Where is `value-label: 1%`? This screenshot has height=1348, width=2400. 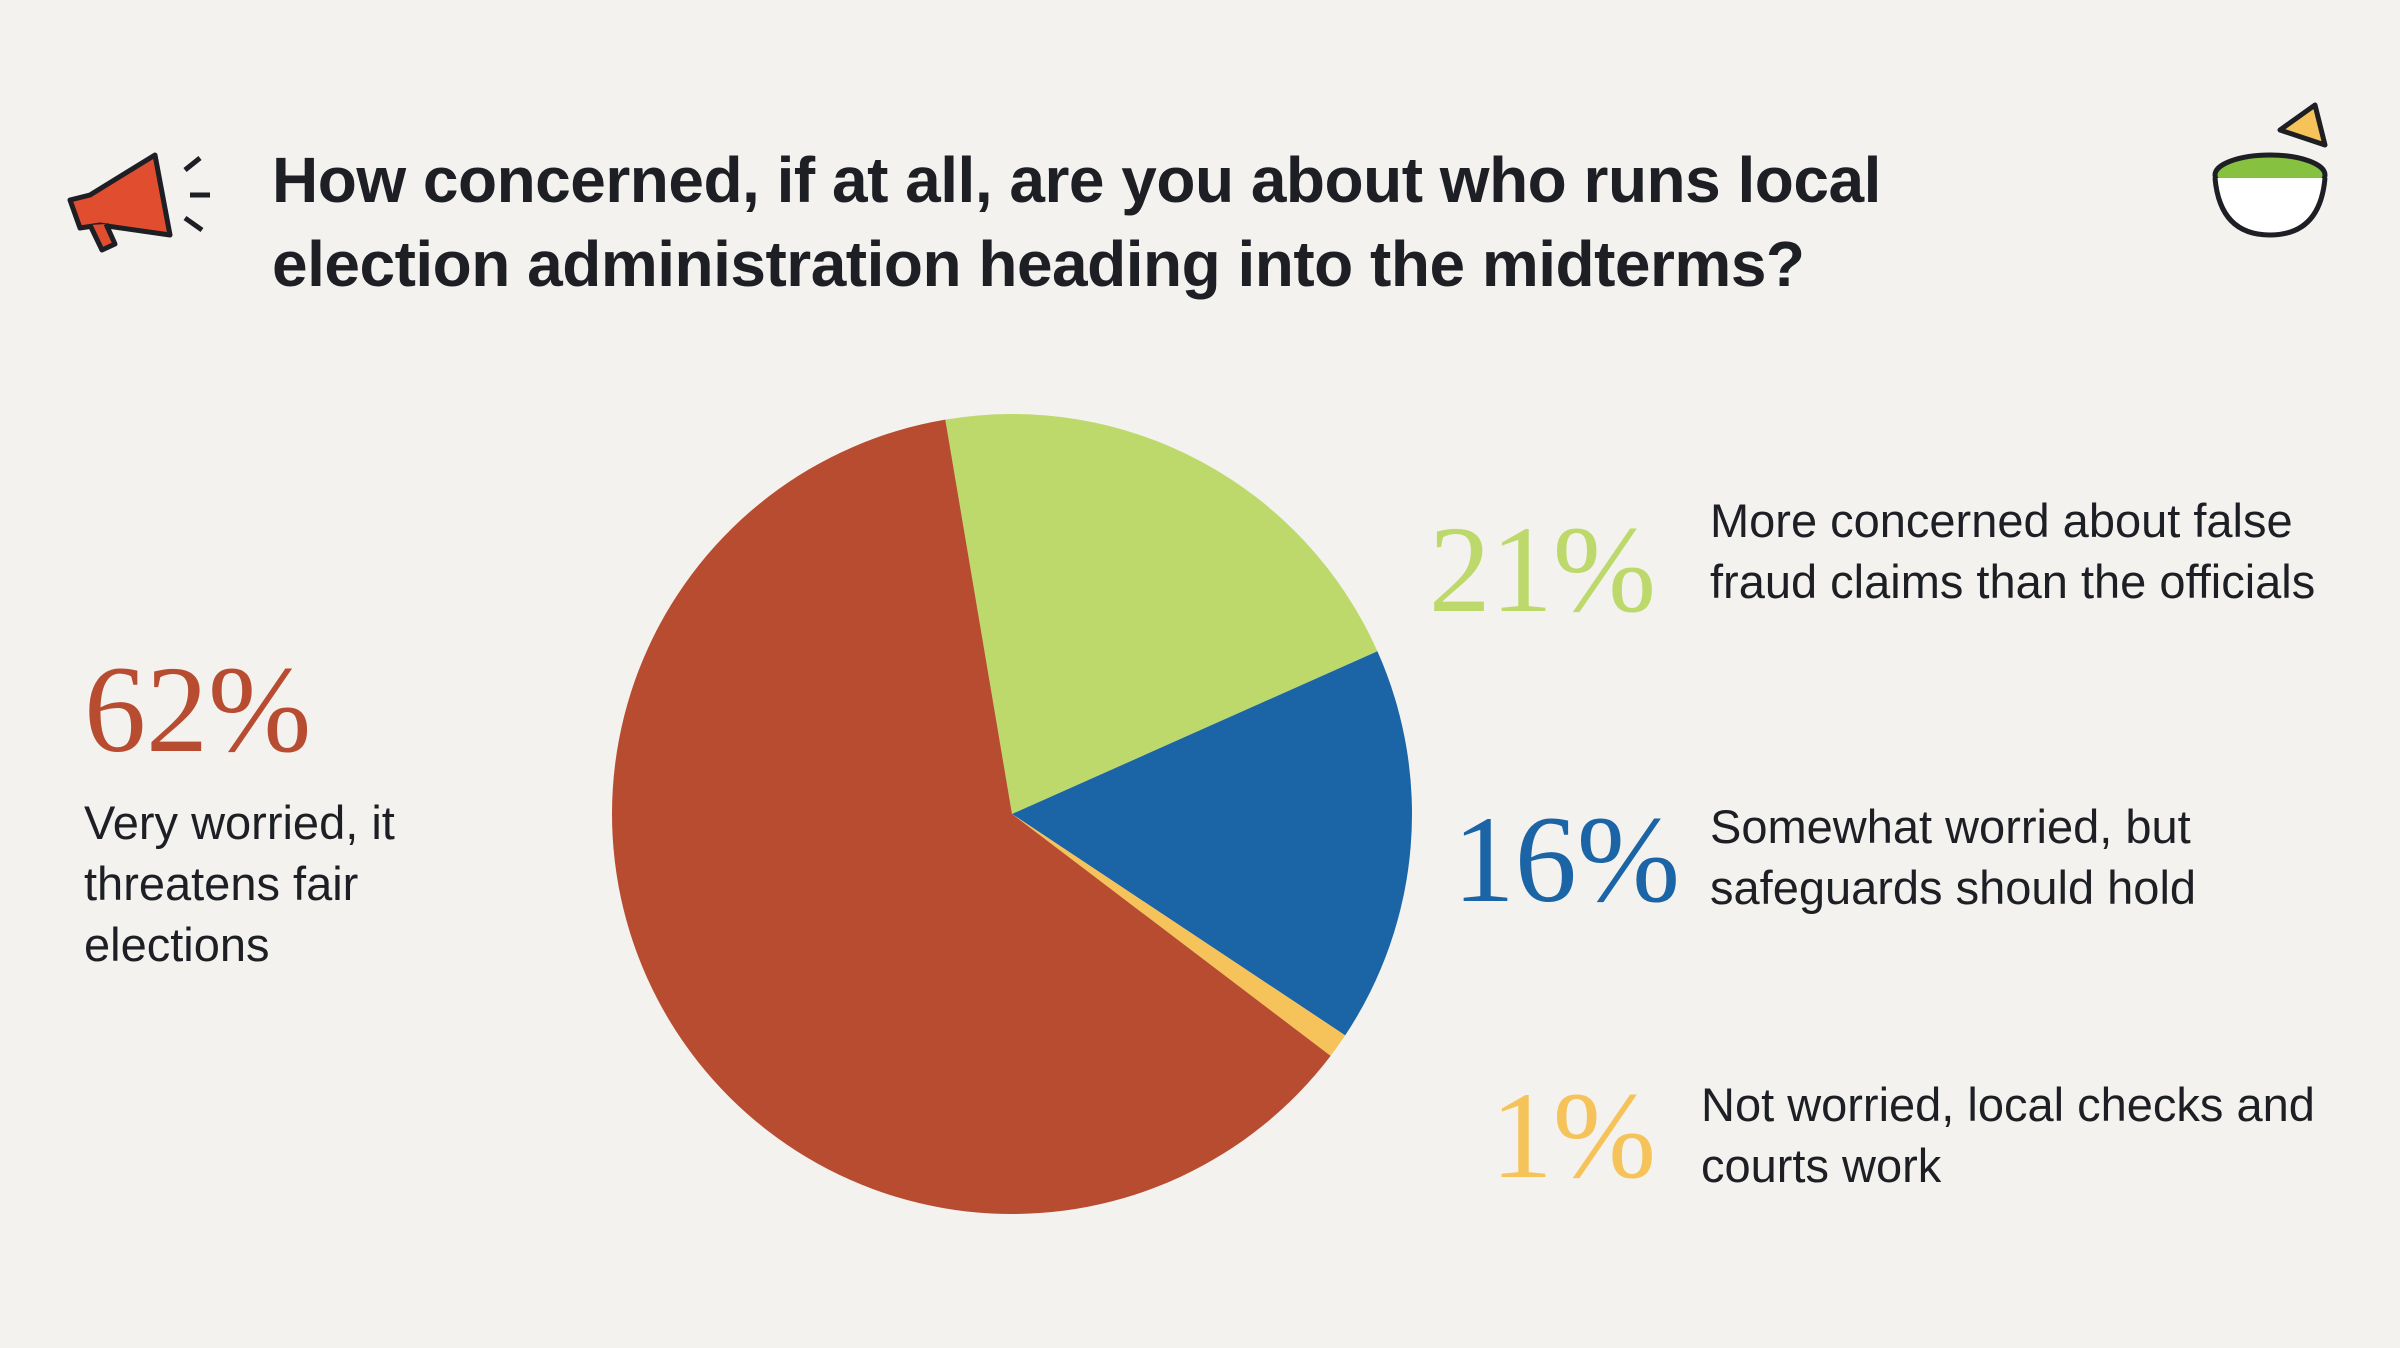
value-label: 1% is located at coordinates (1573, 1135).